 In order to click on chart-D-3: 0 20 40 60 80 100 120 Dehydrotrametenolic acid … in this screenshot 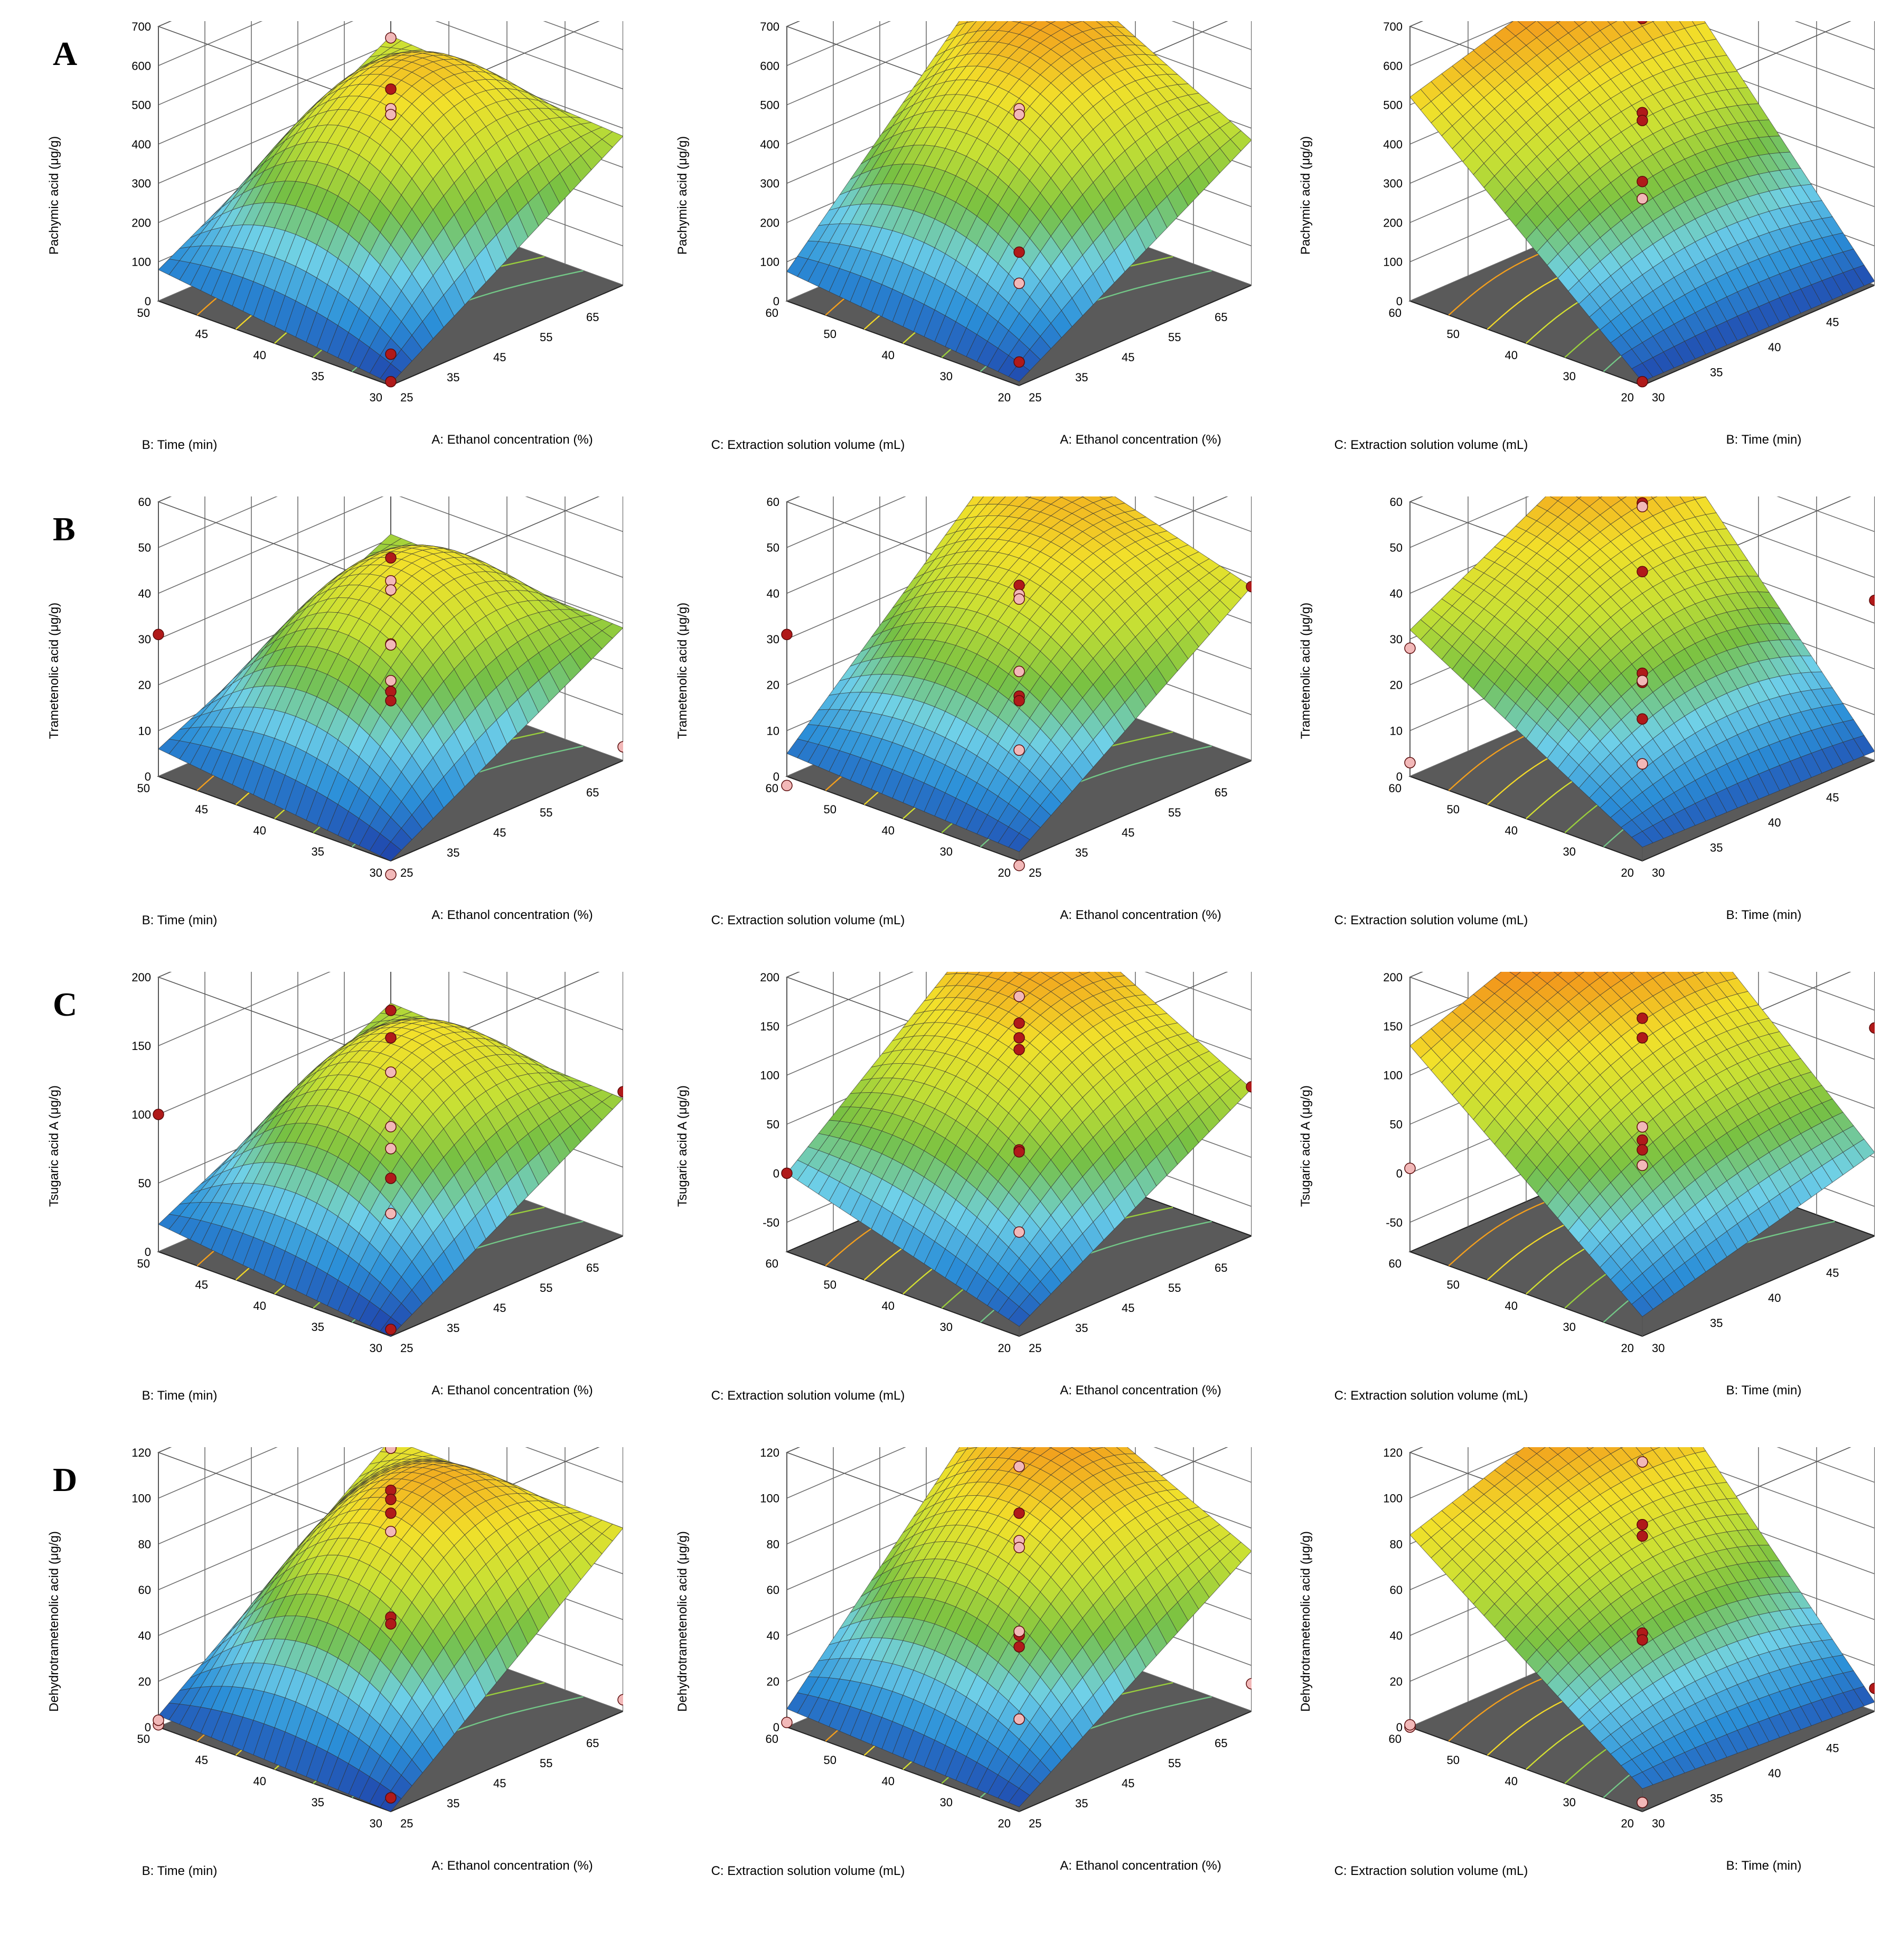, I will do `click(1587, 1663)`.